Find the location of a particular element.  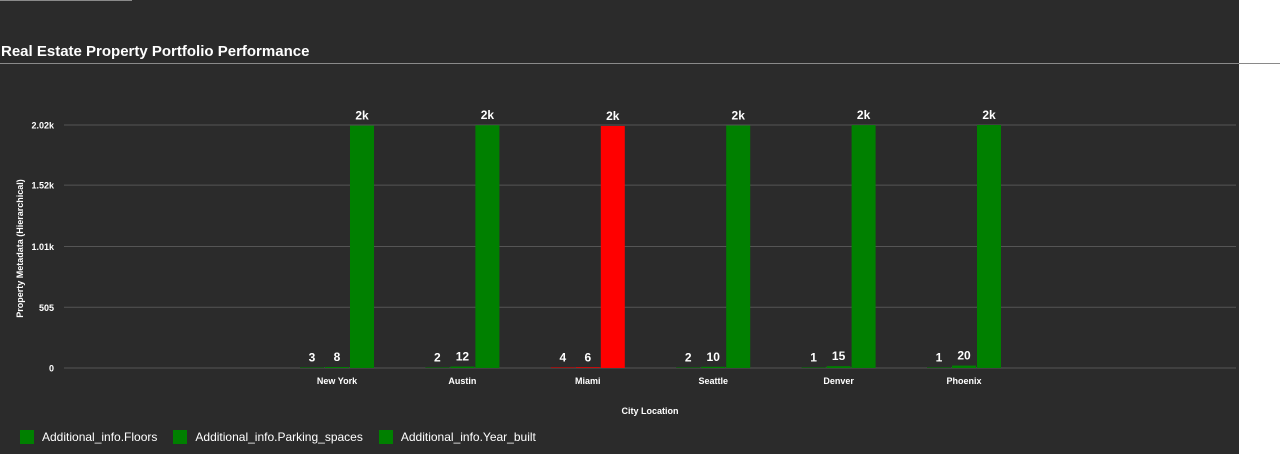

y-tick-label: 1.52k is located at coordinates (43, 186).